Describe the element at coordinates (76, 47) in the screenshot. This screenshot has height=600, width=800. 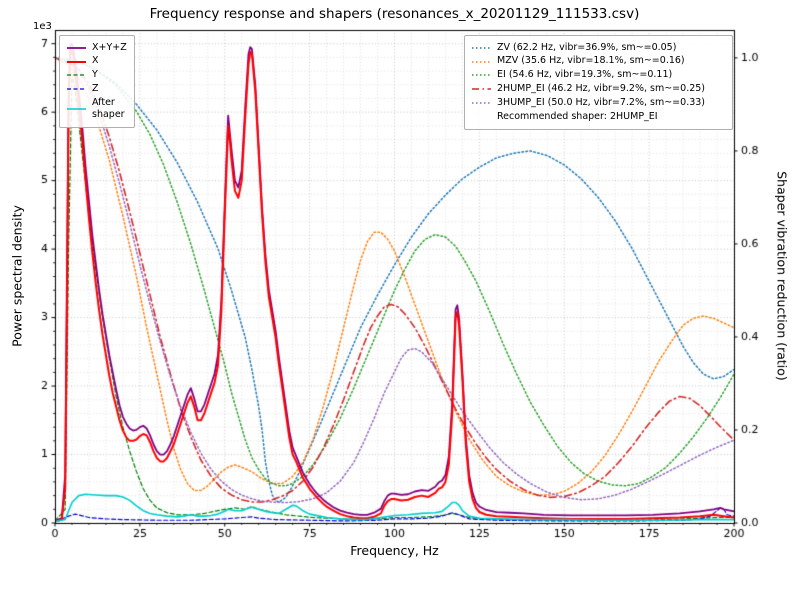
I see `line-sample-xyz-icon` at that location.